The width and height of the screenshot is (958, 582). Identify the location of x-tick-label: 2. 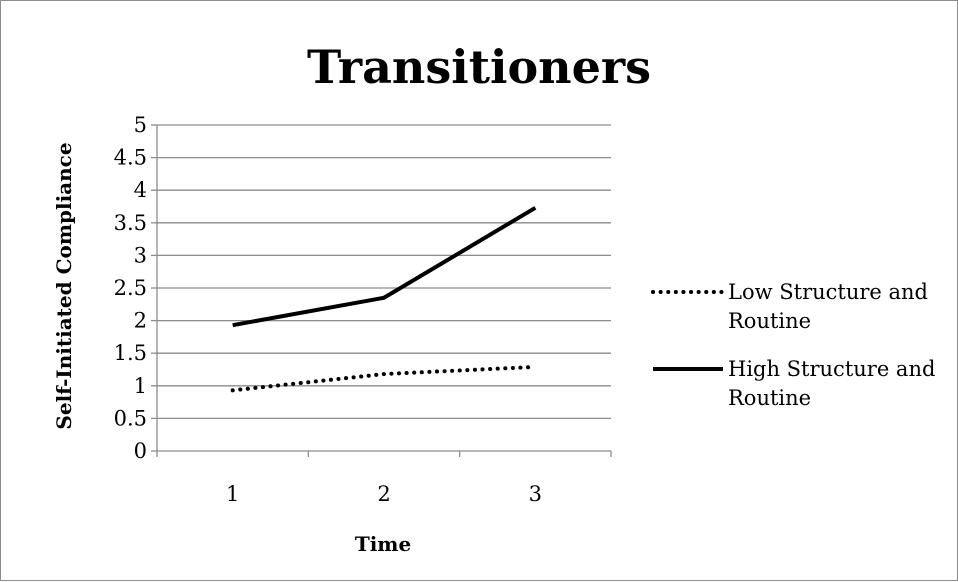
(383, 494).